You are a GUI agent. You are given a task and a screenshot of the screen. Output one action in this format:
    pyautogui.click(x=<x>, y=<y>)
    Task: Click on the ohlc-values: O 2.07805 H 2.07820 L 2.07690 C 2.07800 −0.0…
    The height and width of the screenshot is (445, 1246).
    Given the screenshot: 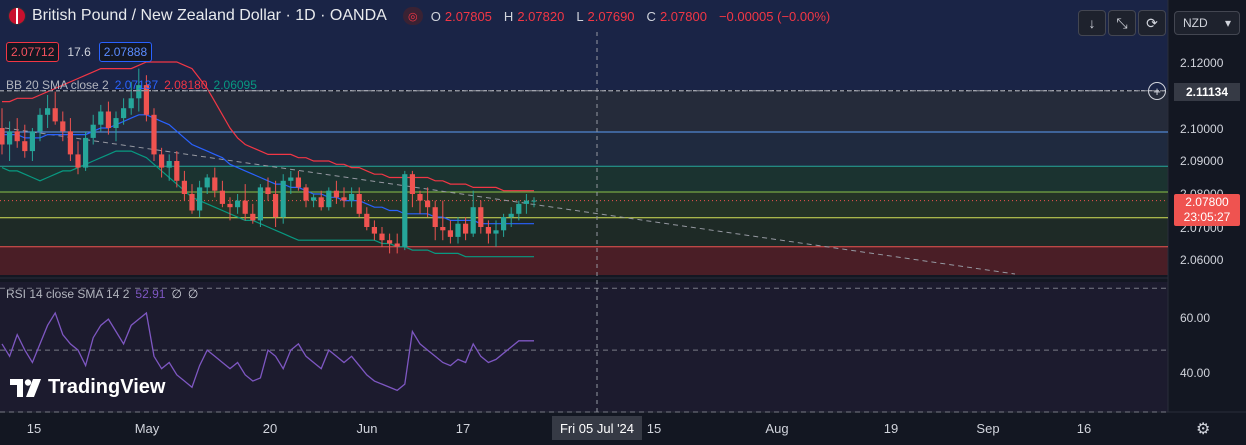 What is the action you would take?
    pyautogui.click(x=630, y=16)
    